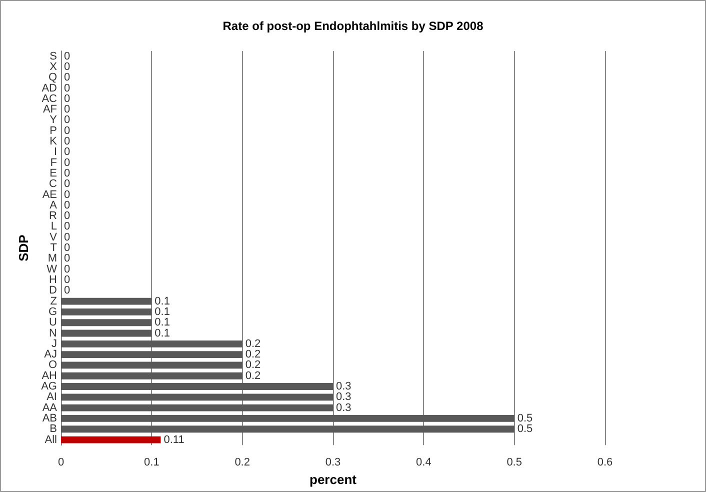 Image resolution: width=706 pixels, height=492 pixels. I want to click on x-tick-label: 0.4, so click(424, 462).